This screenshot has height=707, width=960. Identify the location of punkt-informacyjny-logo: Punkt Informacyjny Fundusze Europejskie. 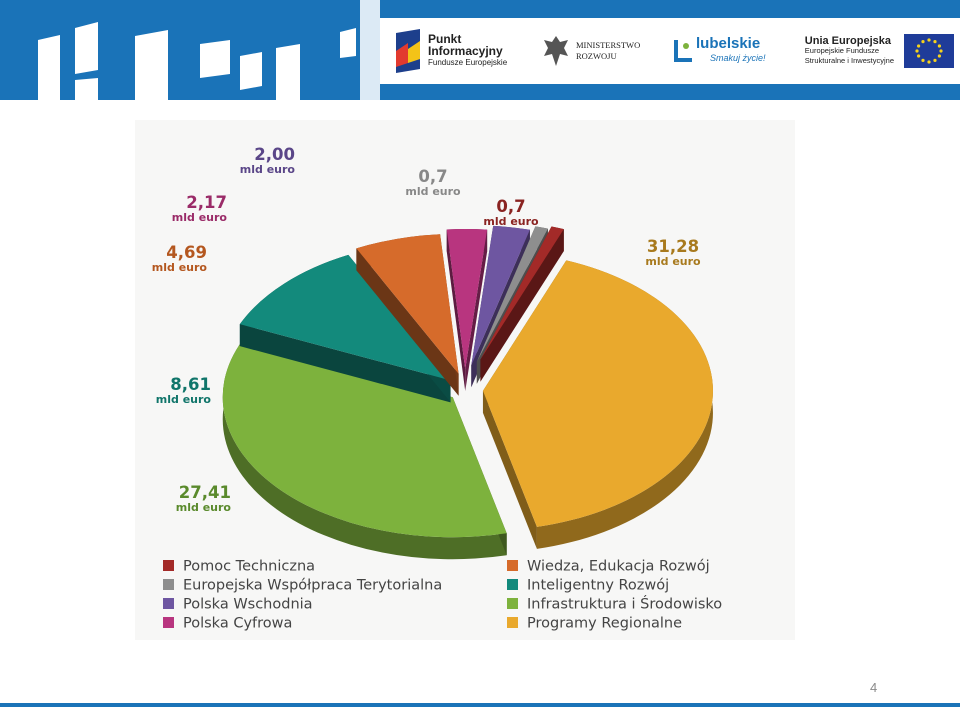
(459, 51).